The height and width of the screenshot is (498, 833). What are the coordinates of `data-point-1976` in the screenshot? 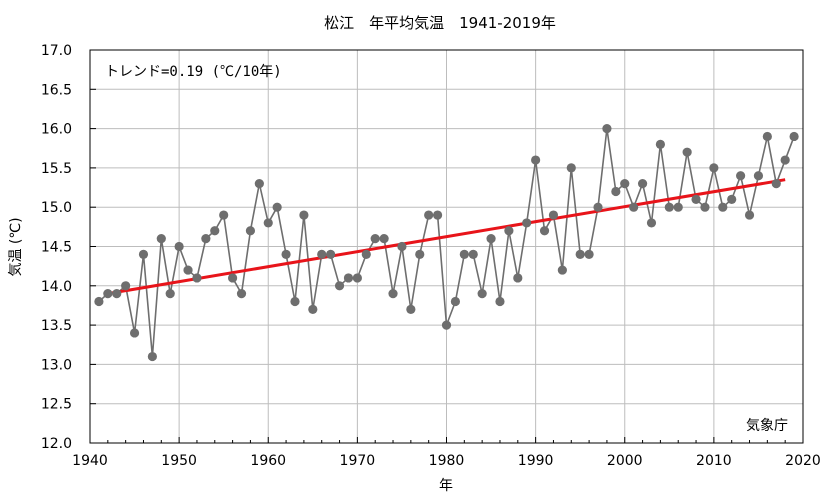 It's located at (411, 309).